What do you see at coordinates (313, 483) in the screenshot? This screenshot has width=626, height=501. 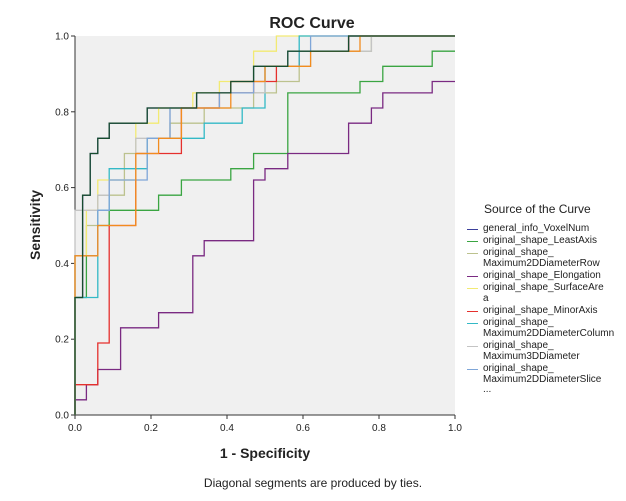 I see `footnote: Diagonal segments are produced by ties.` at bounding box center [313, 483].